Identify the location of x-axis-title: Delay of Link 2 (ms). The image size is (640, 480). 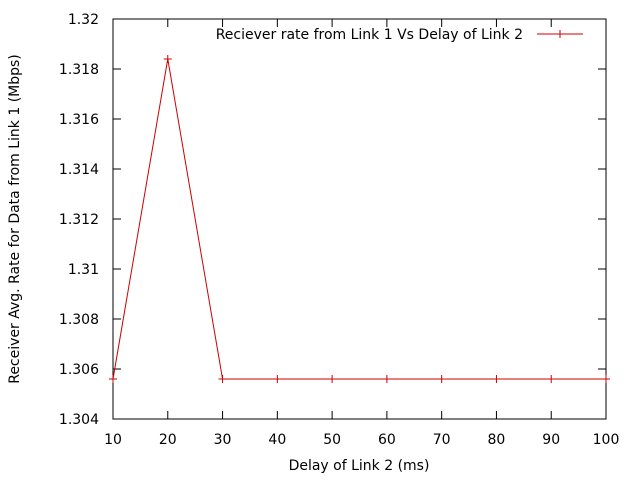
(359, 466).